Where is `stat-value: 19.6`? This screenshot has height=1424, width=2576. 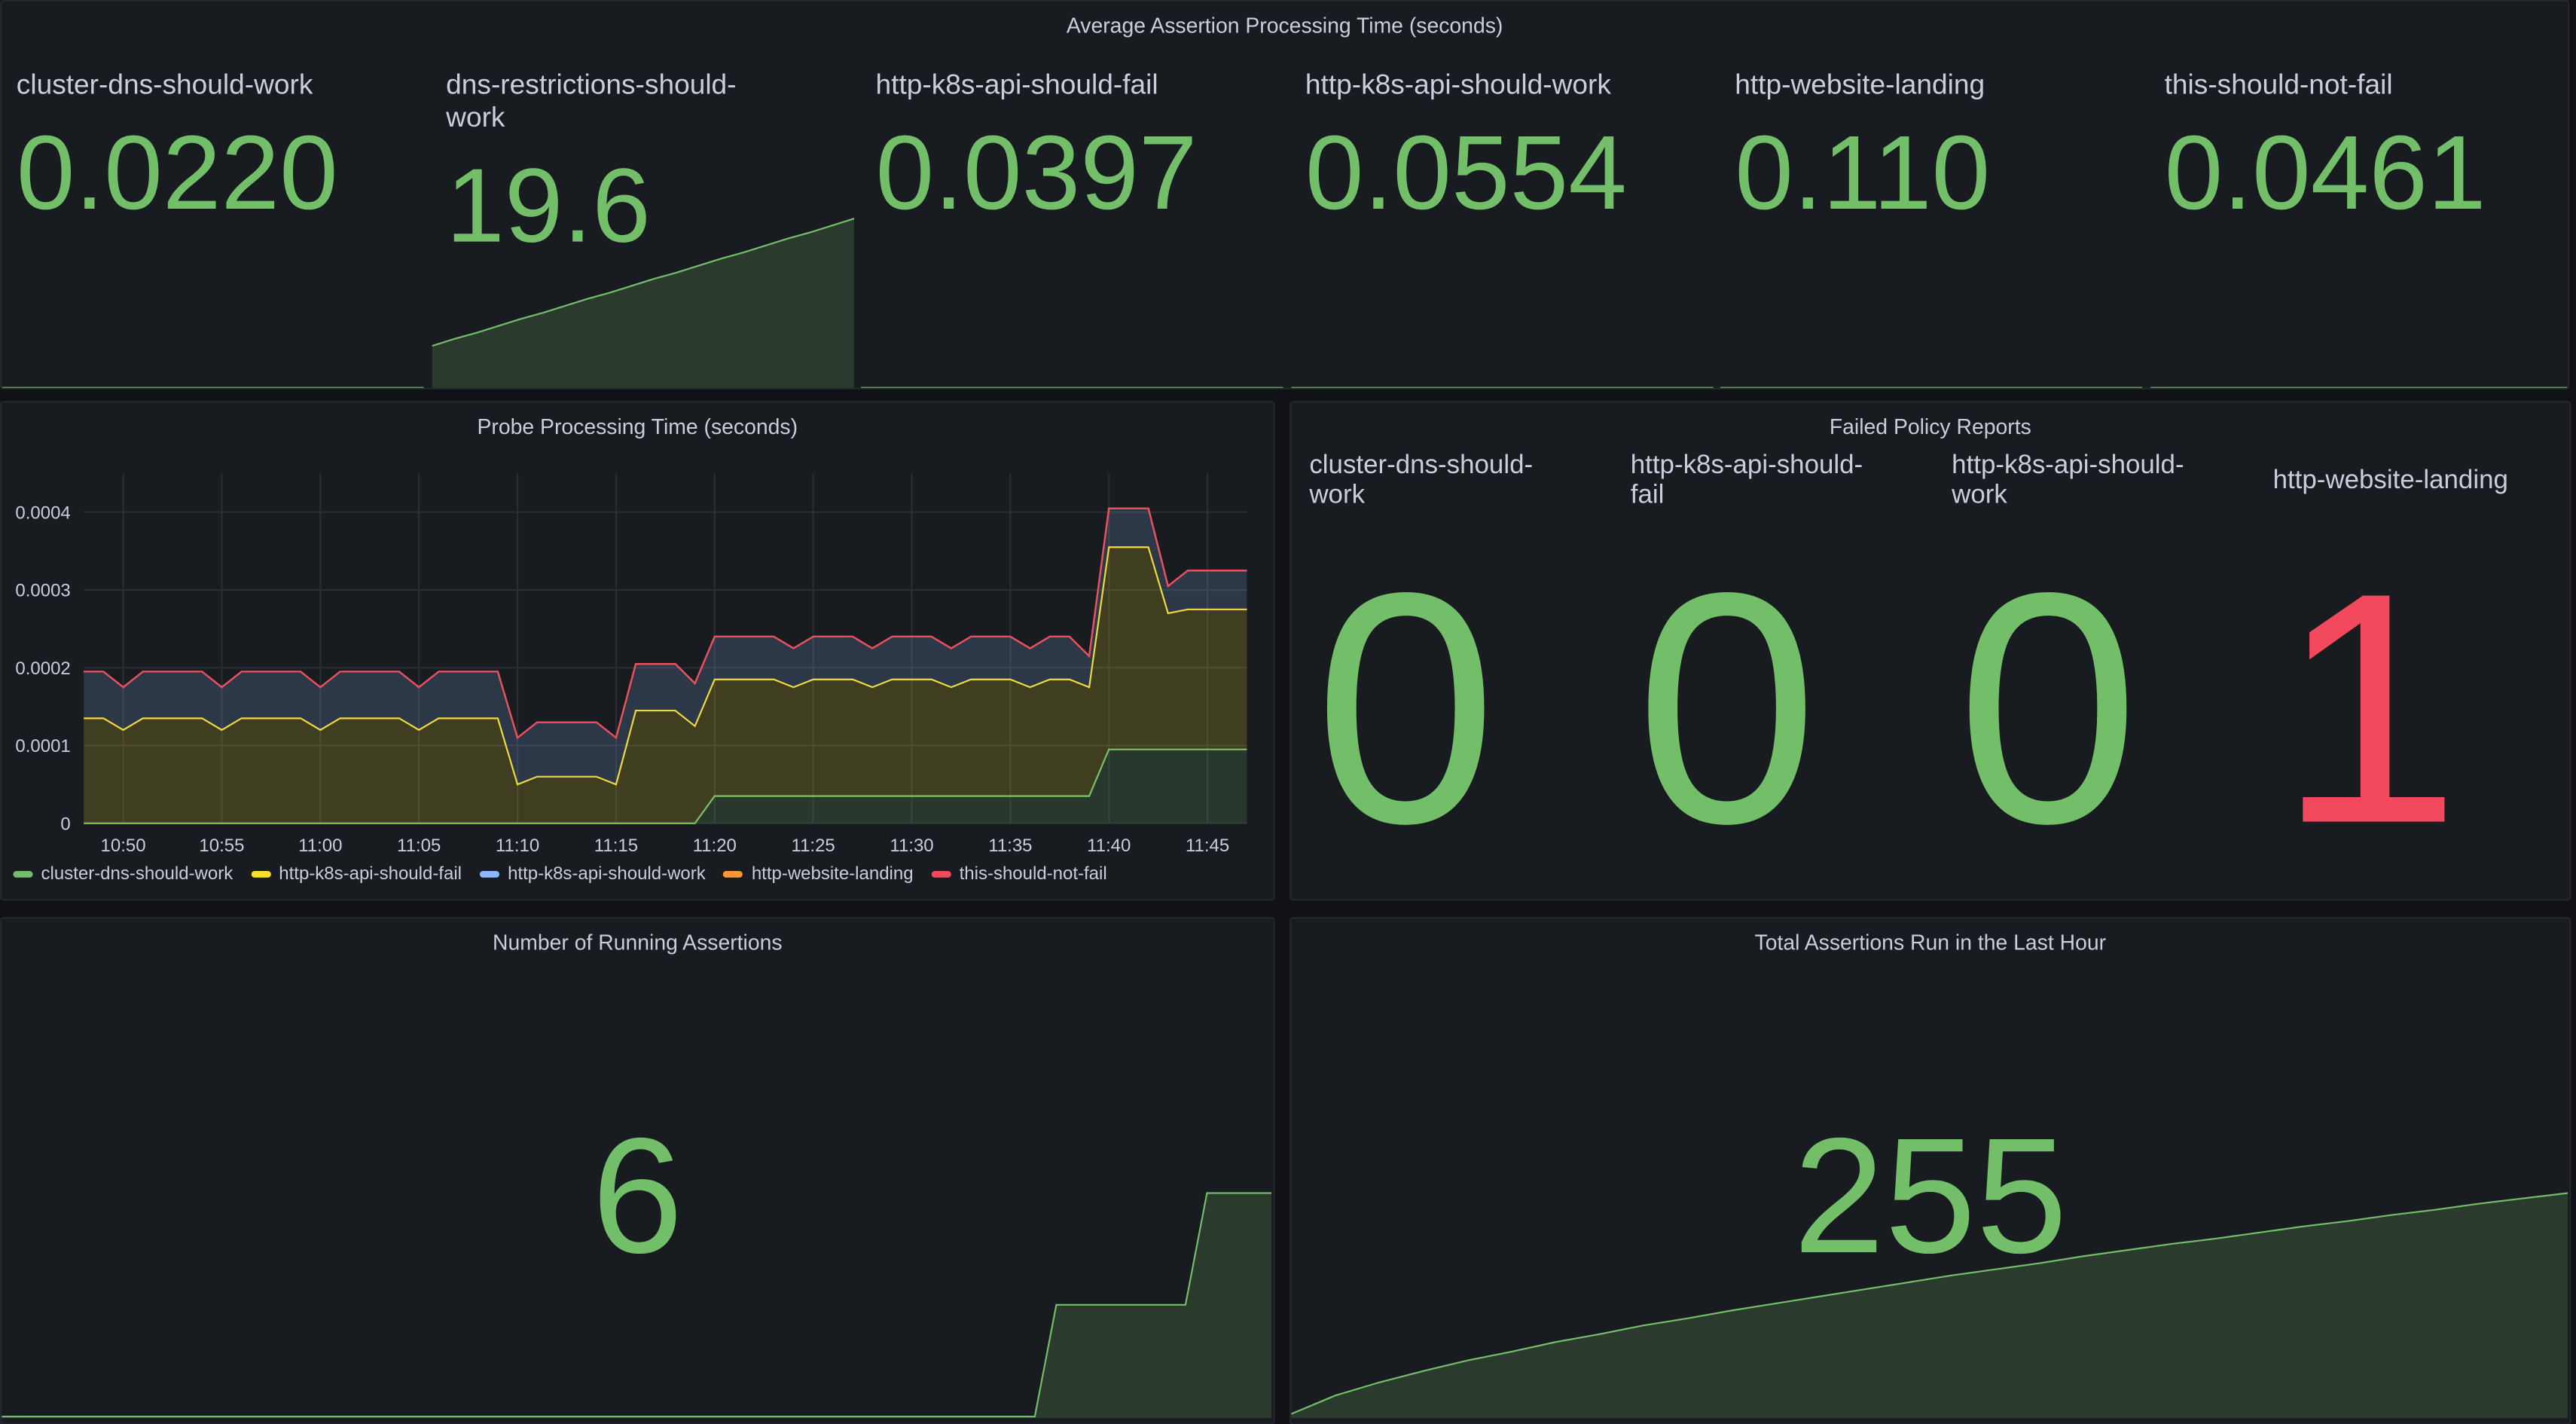
stat-value: 19.6 is located at coordinates (549, 206).